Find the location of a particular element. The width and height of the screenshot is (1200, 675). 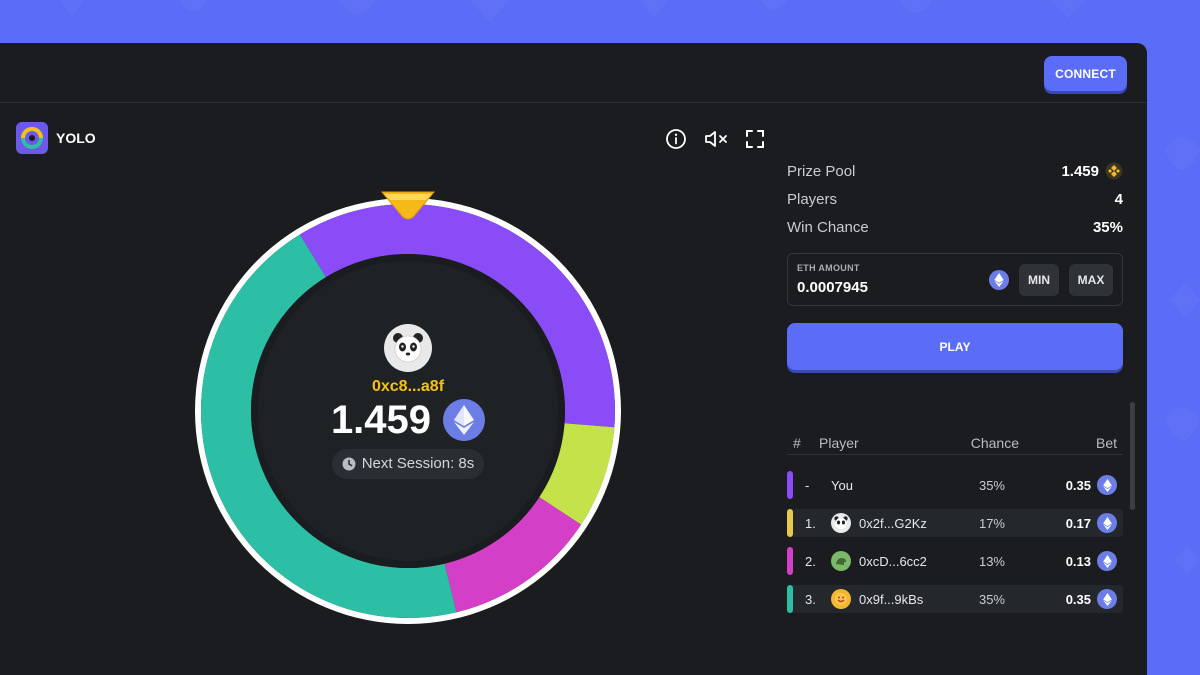

player-name: 0x9f...9kBs is located at coordinates (891, 599).